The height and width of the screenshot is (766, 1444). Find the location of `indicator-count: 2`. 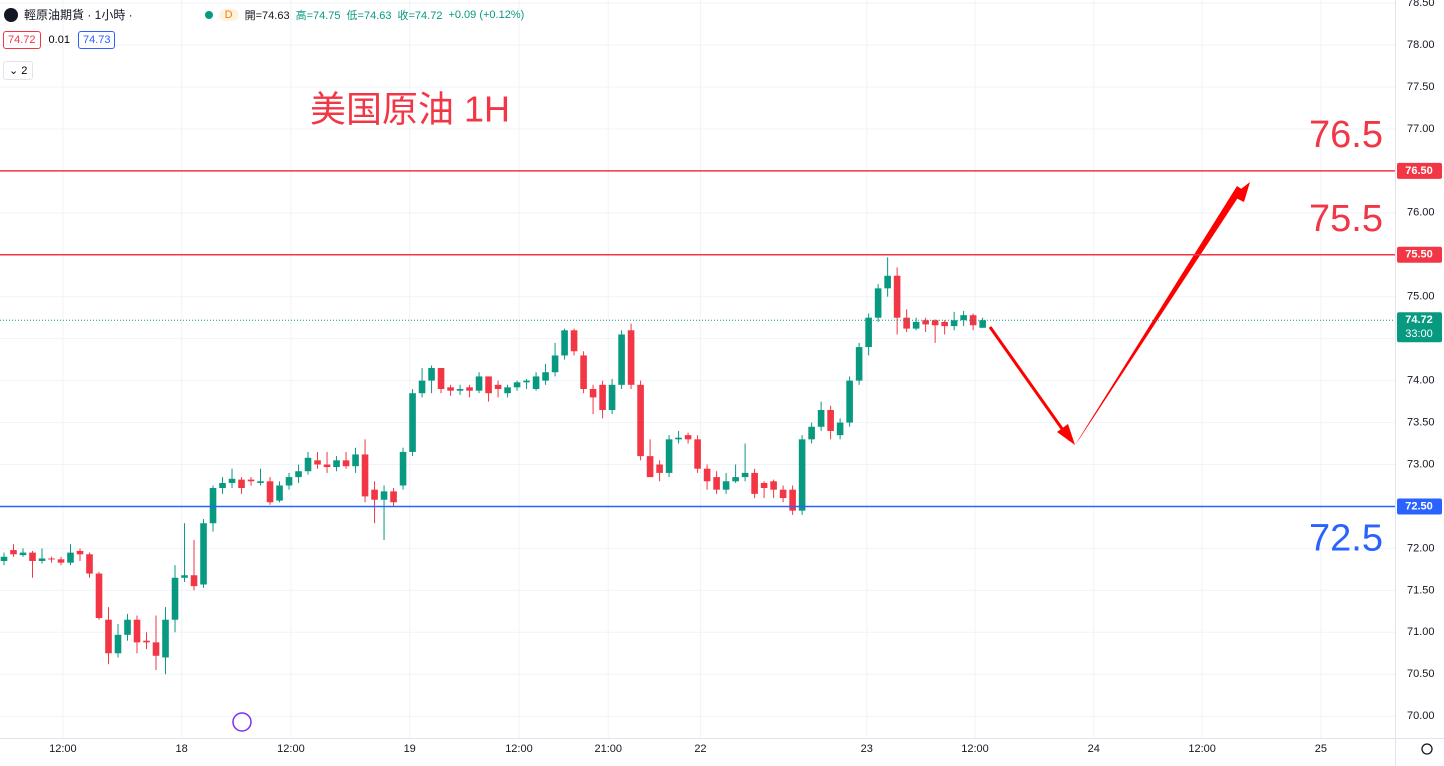

indicator-count: 2 is located at coordinates (24, 71).